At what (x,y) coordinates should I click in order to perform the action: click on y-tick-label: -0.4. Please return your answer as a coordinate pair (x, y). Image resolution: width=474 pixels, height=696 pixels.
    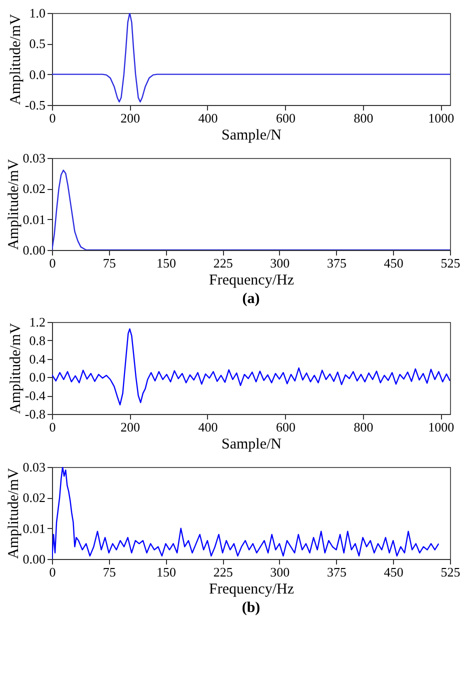
    Looking at the image, I should click on (35, 396).